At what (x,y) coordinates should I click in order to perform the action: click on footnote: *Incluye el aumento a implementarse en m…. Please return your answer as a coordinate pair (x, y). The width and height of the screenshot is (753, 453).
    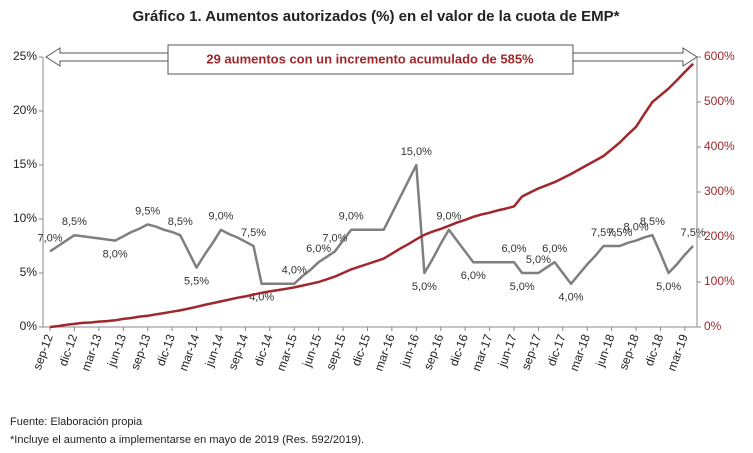
    Looking at the image, I should click on (187, 440).